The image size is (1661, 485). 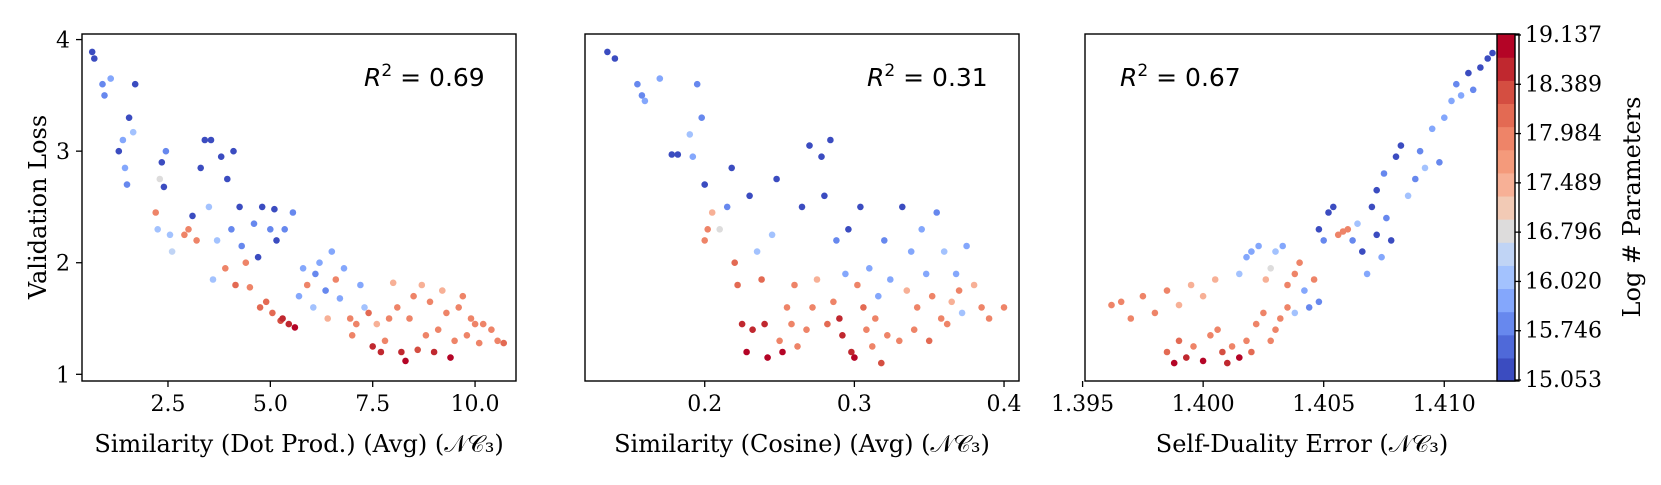 I want to click on colorbar-bands, so click(x=1506, y=208).